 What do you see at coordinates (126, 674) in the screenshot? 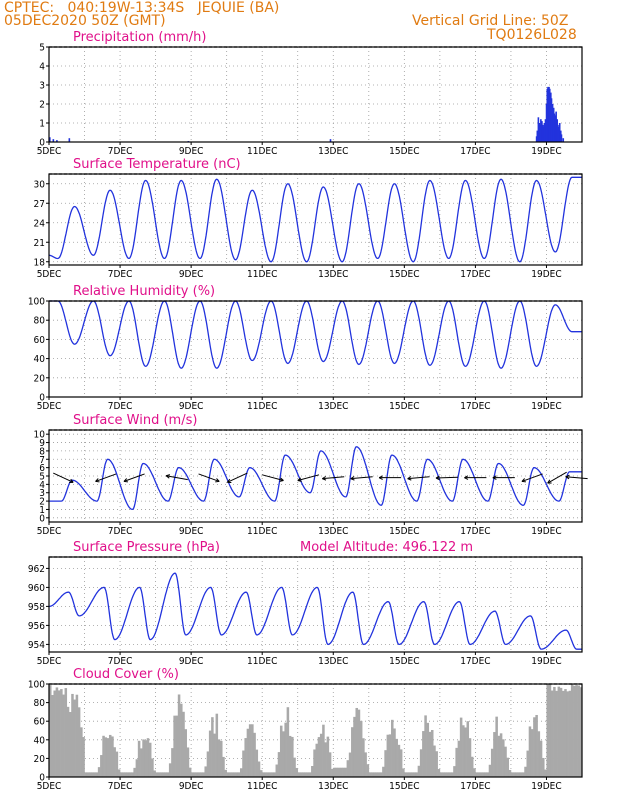
I see `panel-title: Cloud Cover (%)` at bounding box center [126, 674].